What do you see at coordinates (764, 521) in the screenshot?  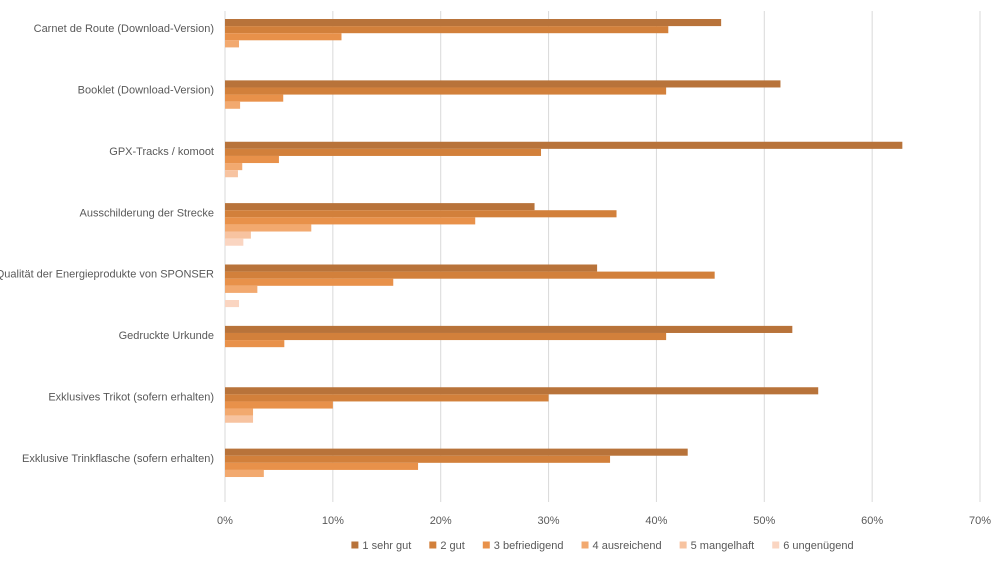 I see `x-tick-label: 50%` at bounding box center [764, 521].